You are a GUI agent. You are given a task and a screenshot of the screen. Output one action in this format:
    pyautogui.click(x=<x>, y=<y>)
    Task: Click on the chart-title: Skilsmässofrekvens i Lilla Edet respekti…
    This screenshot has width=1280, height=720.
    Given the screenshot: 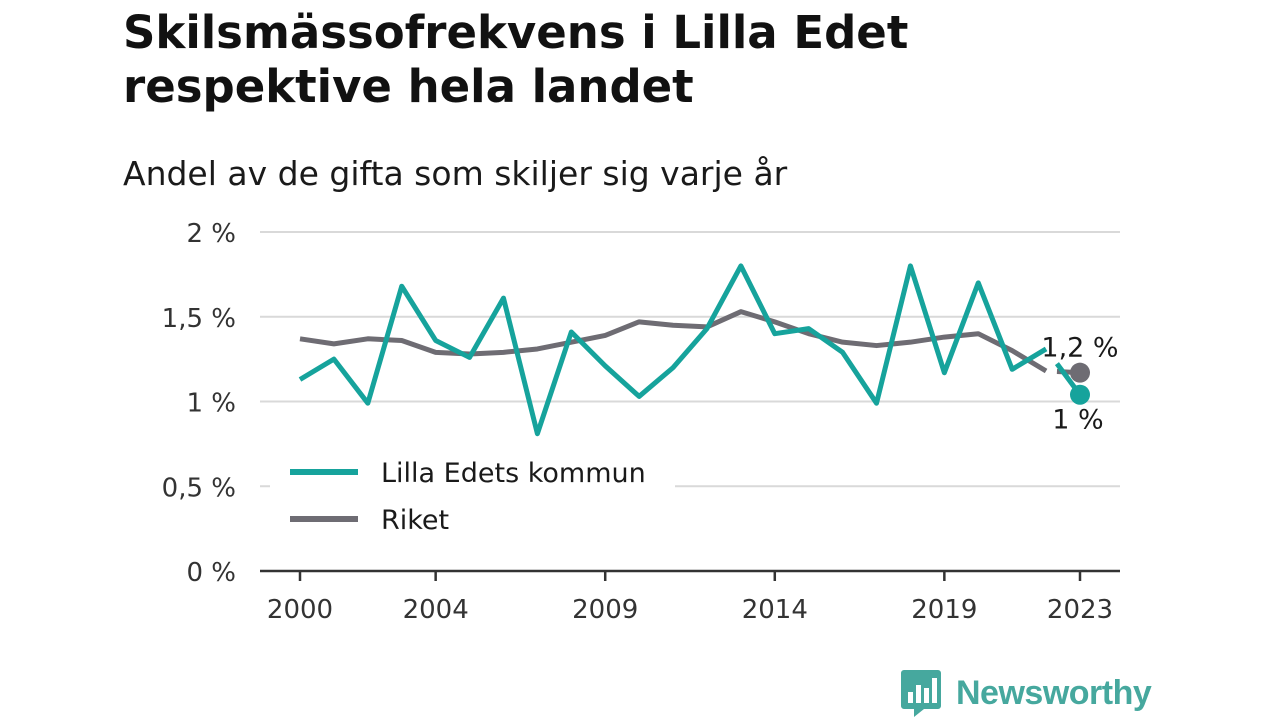 What is the action you would take?
    pyautogui.click(x=516, y=59)
    